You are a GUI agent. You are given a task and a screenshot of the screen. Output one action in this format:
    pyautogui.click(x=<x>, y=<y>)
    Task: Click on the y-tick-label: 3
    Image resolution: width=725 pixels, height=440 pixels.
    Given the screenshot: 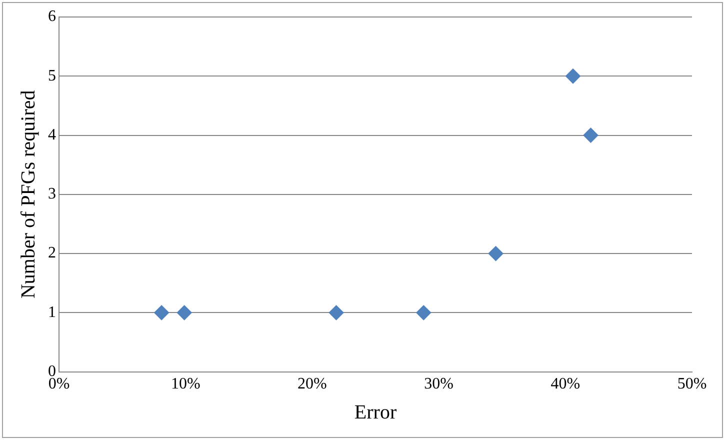 What is the action you would take?
    pyautogui.click(x=52, y=194)
    